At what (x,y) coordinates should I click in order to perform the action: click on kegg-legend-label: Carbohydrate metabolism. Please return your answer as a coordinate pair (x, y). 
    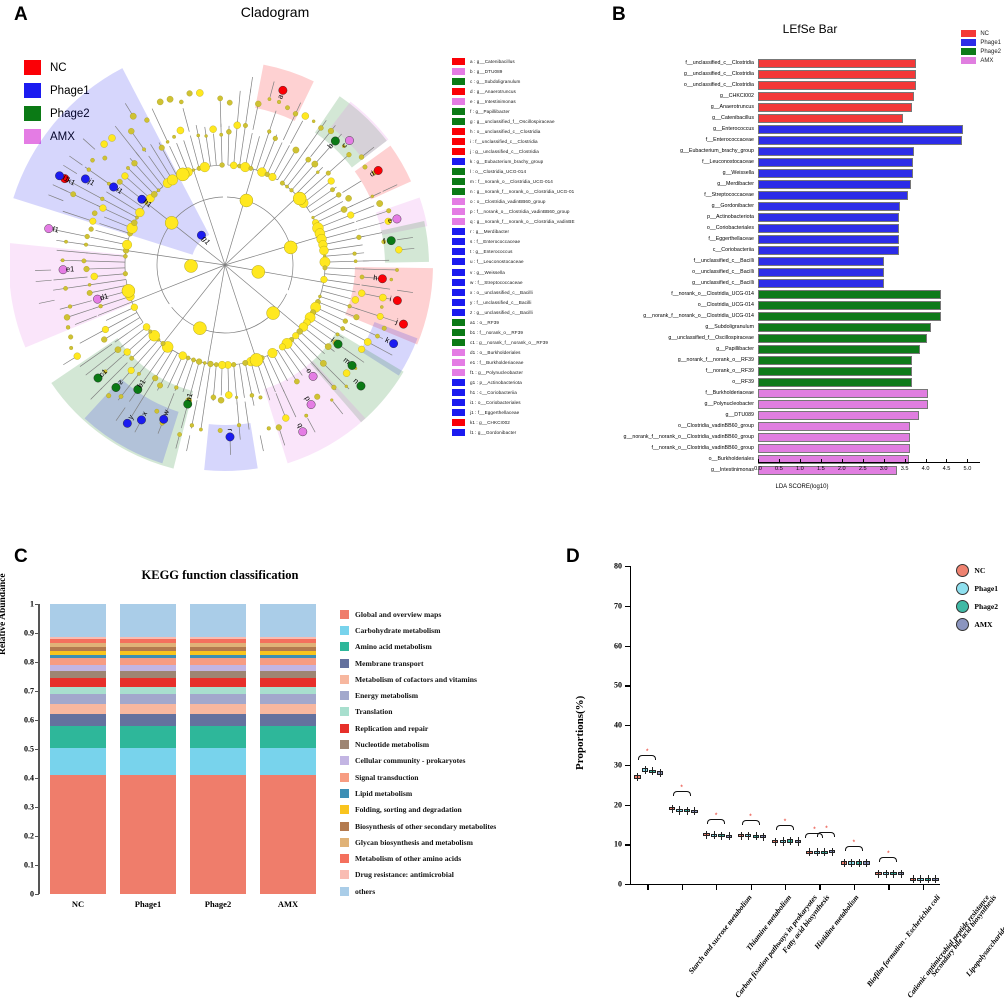
    Looking at the image, I should click on (398, 630).